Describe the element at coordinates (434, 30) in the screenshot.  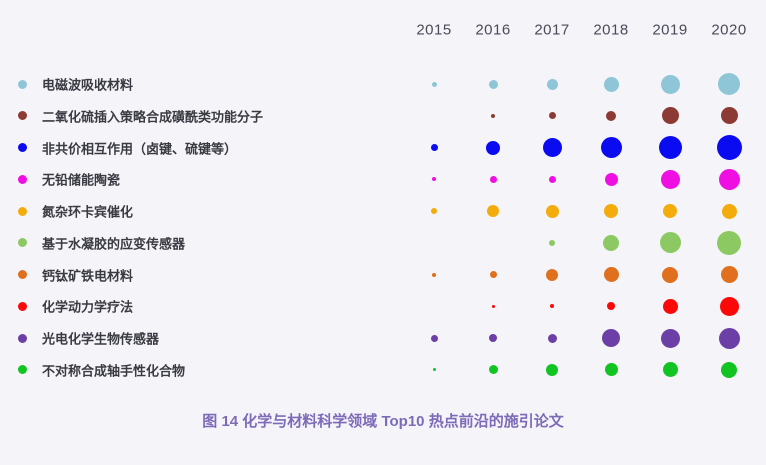
I see `year-label: 2015` at that location.